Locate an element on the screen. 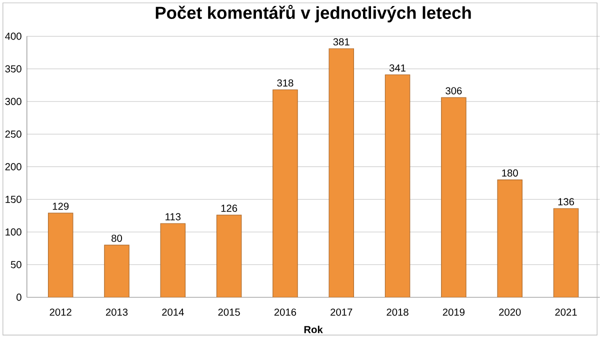 This screenshot has width=600, height=338. y-tick-label: 200 is located at coordinates (13, 166).